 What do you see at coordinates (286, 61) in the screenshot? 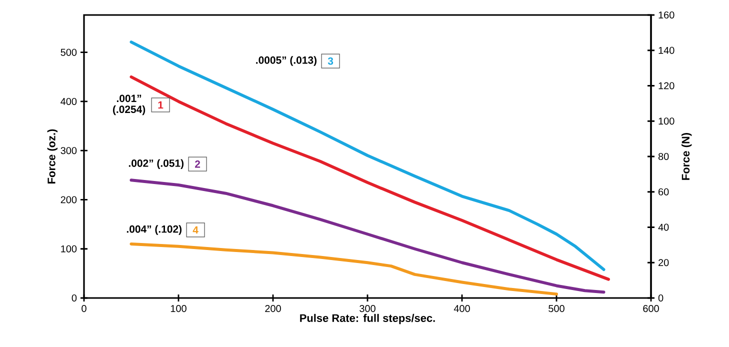
I see `annotation: .0005” (.013)` at bounding box center [286, 61].